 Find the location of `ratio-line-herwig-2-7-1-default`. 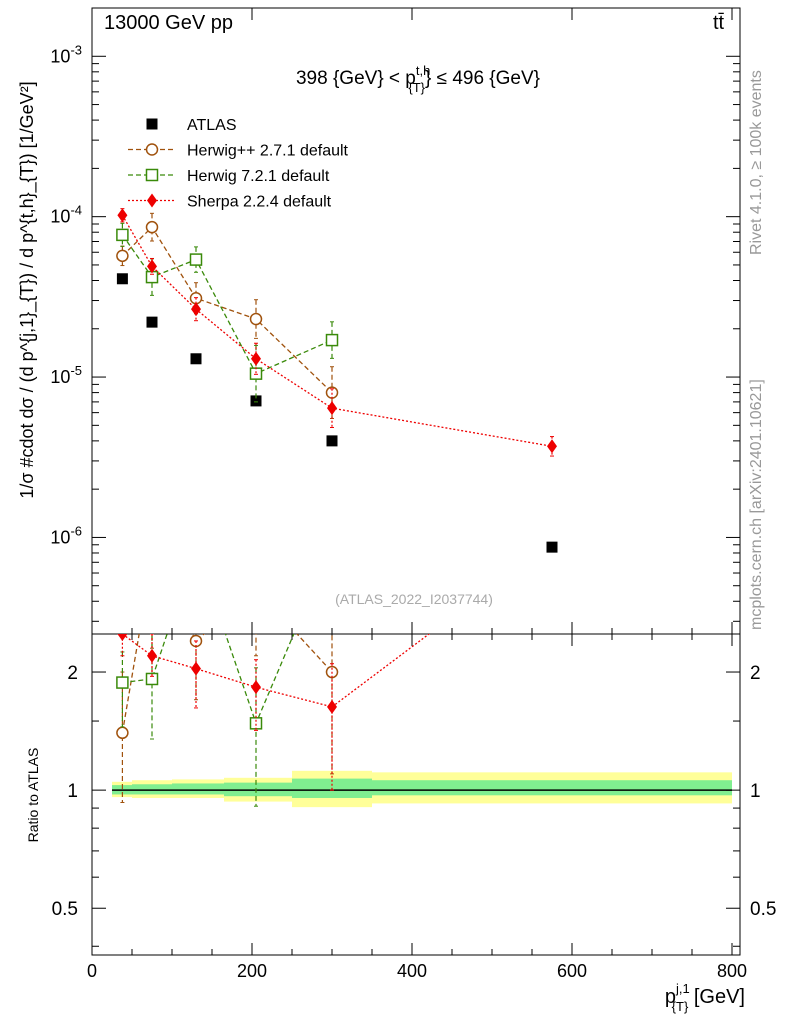

ratio-line-herwig-2-7-1-default is located at coordinates (227, 683).